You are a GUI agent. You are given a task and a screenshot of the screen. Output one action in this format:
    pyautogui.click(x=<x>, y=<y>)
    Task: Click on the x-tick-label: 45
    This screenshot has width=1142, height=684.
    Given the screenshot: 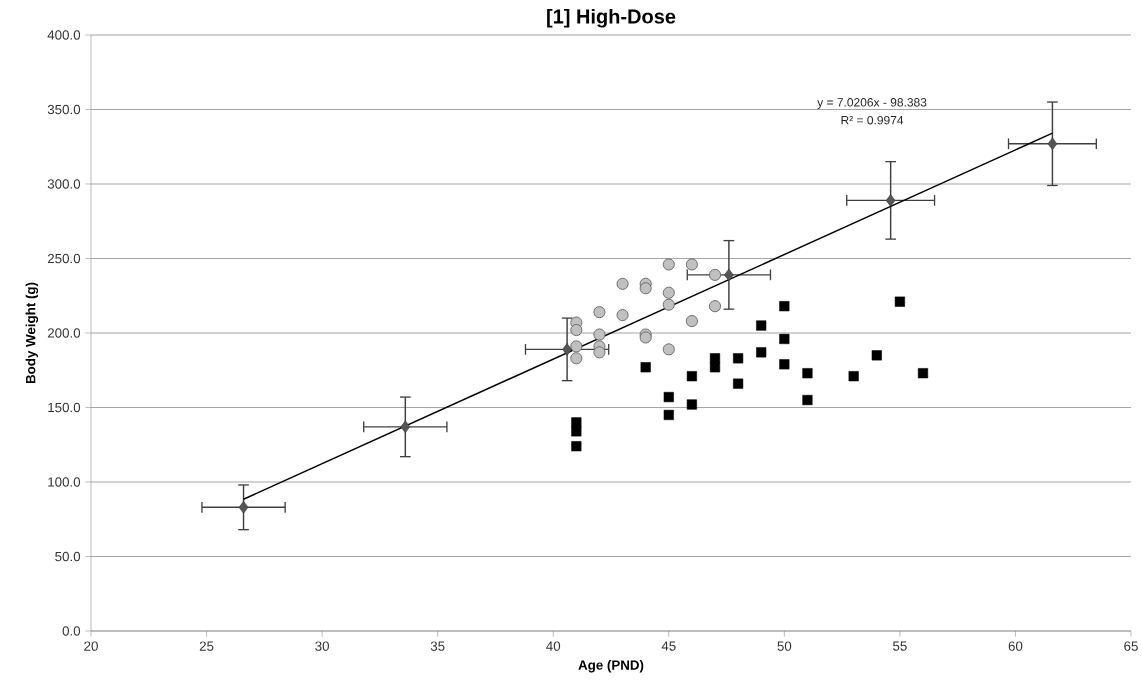 What is the action you would take?
    pyautogui.click(x=668, y=646)
    